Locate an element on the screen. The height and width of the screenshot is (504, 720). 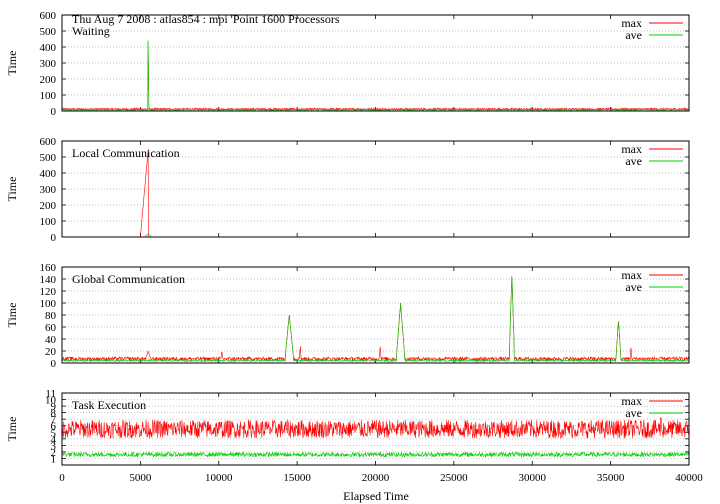
y-tick-label: 140 is located at coordinates (48, 280).